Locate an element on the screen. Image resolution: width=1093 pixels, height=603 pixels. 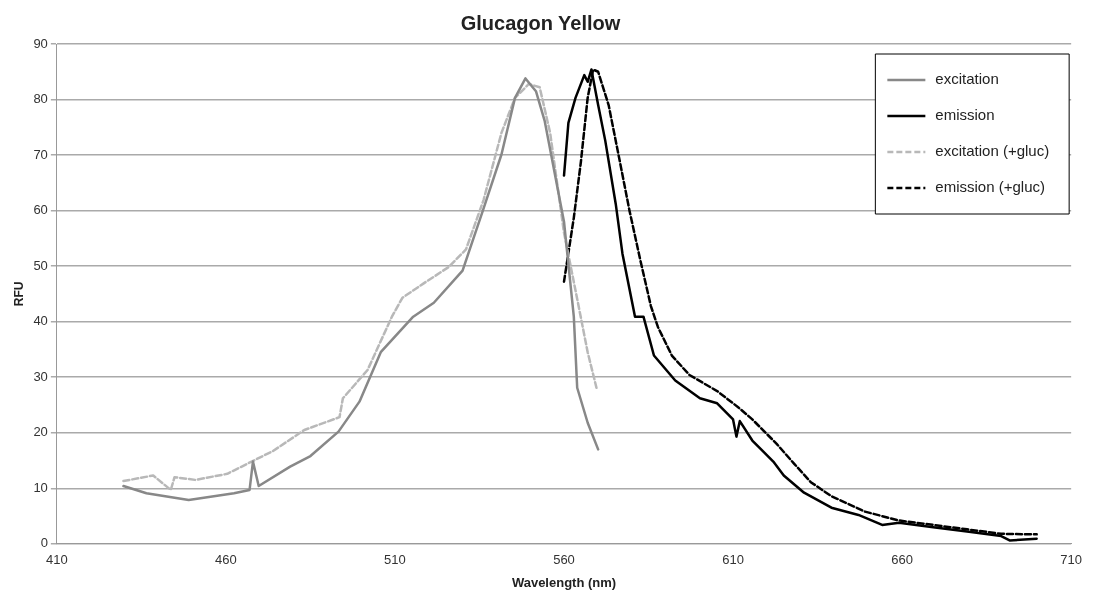
y-tick-label: 90 is located at coordinates (40, 43).